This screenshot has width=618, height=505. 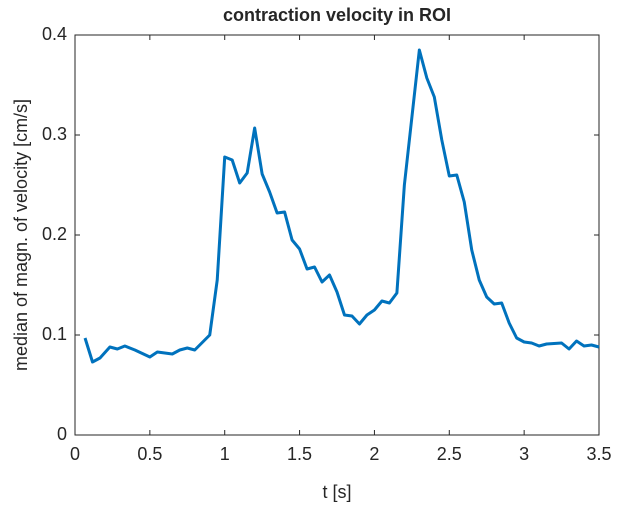 I want to click on x-axis-label: t [s], so click(x=336, y=492).